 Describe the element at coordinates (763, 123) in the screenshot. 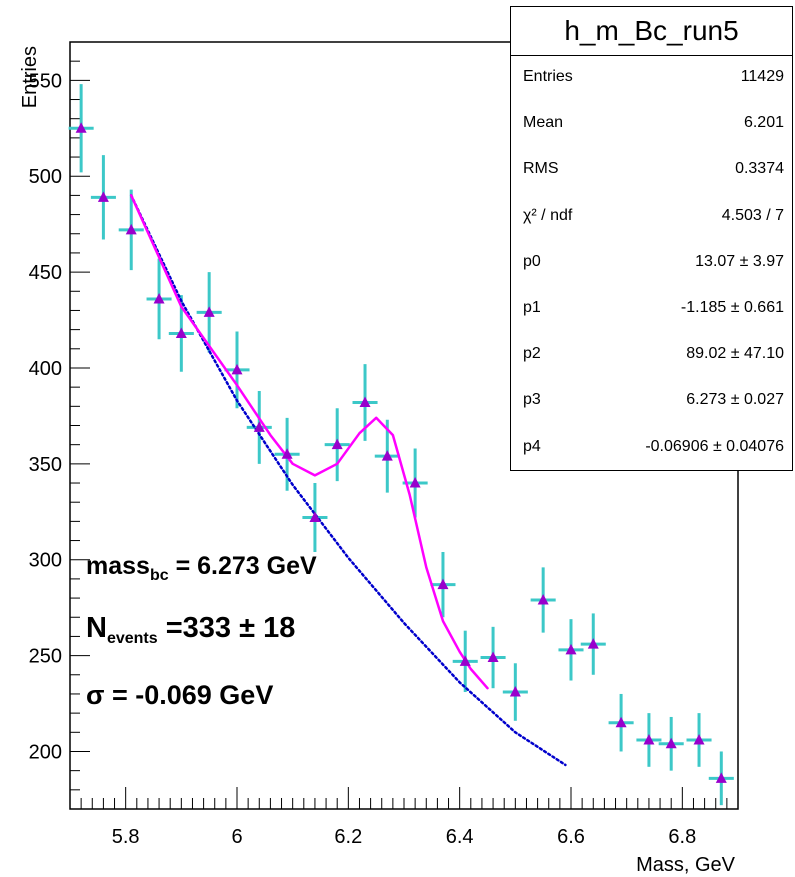

I see `stats-value: 6.201` at that location.